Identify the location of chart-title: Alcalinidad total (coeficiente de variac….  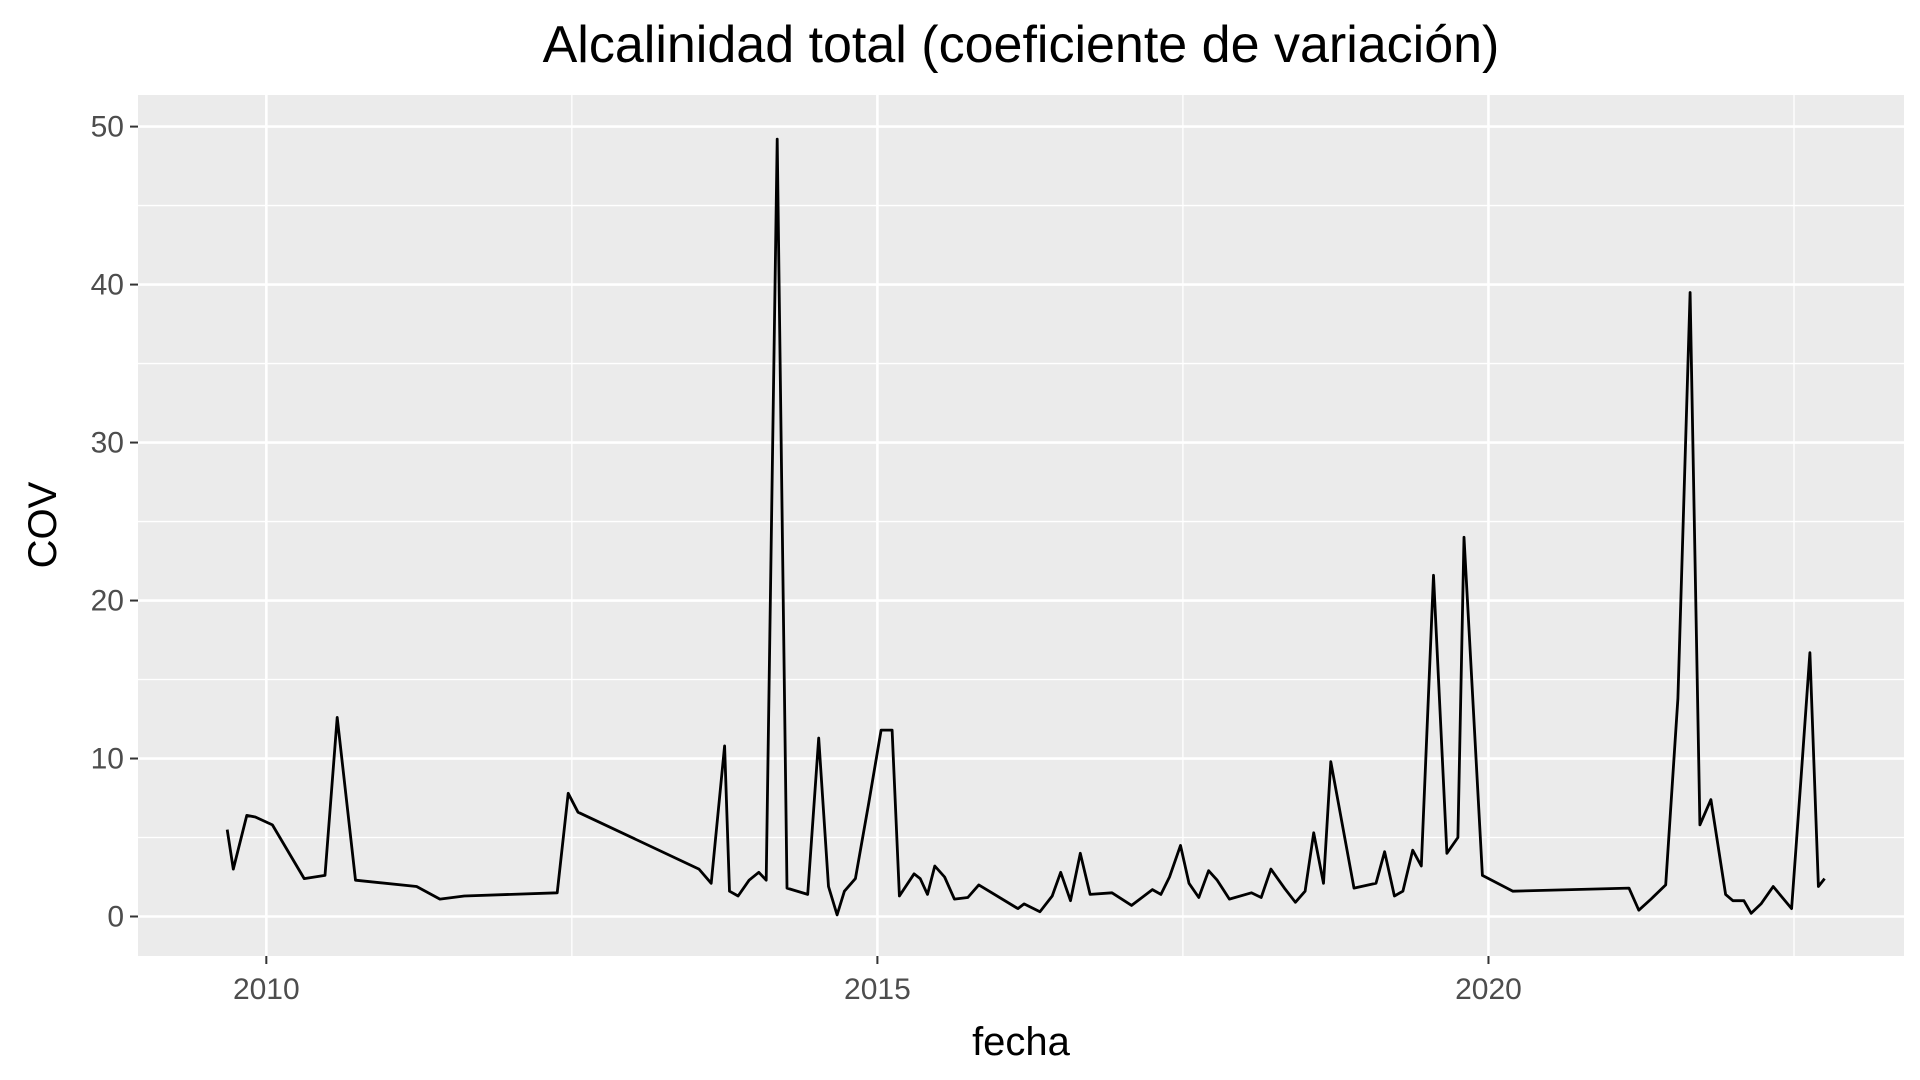
(1021, 45).